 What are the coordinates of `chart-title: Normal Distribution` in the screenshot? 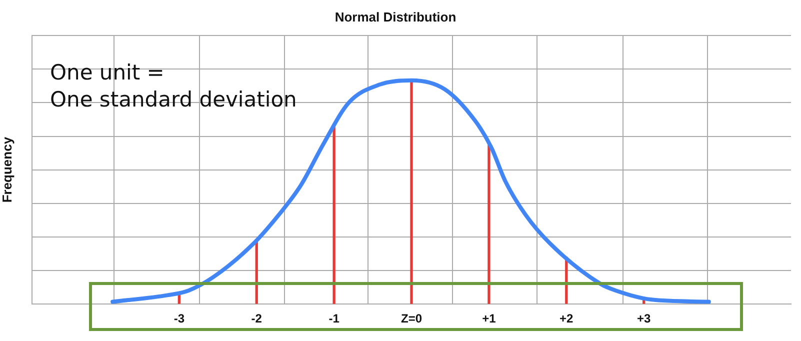 It's located at (395, 16).